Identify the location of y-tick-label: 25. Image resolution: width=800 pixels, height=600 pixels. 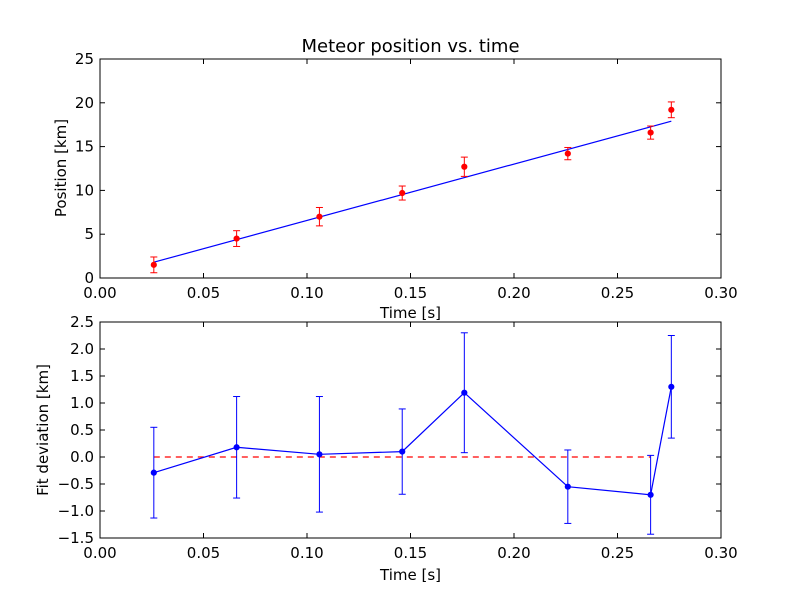
(84, 59).